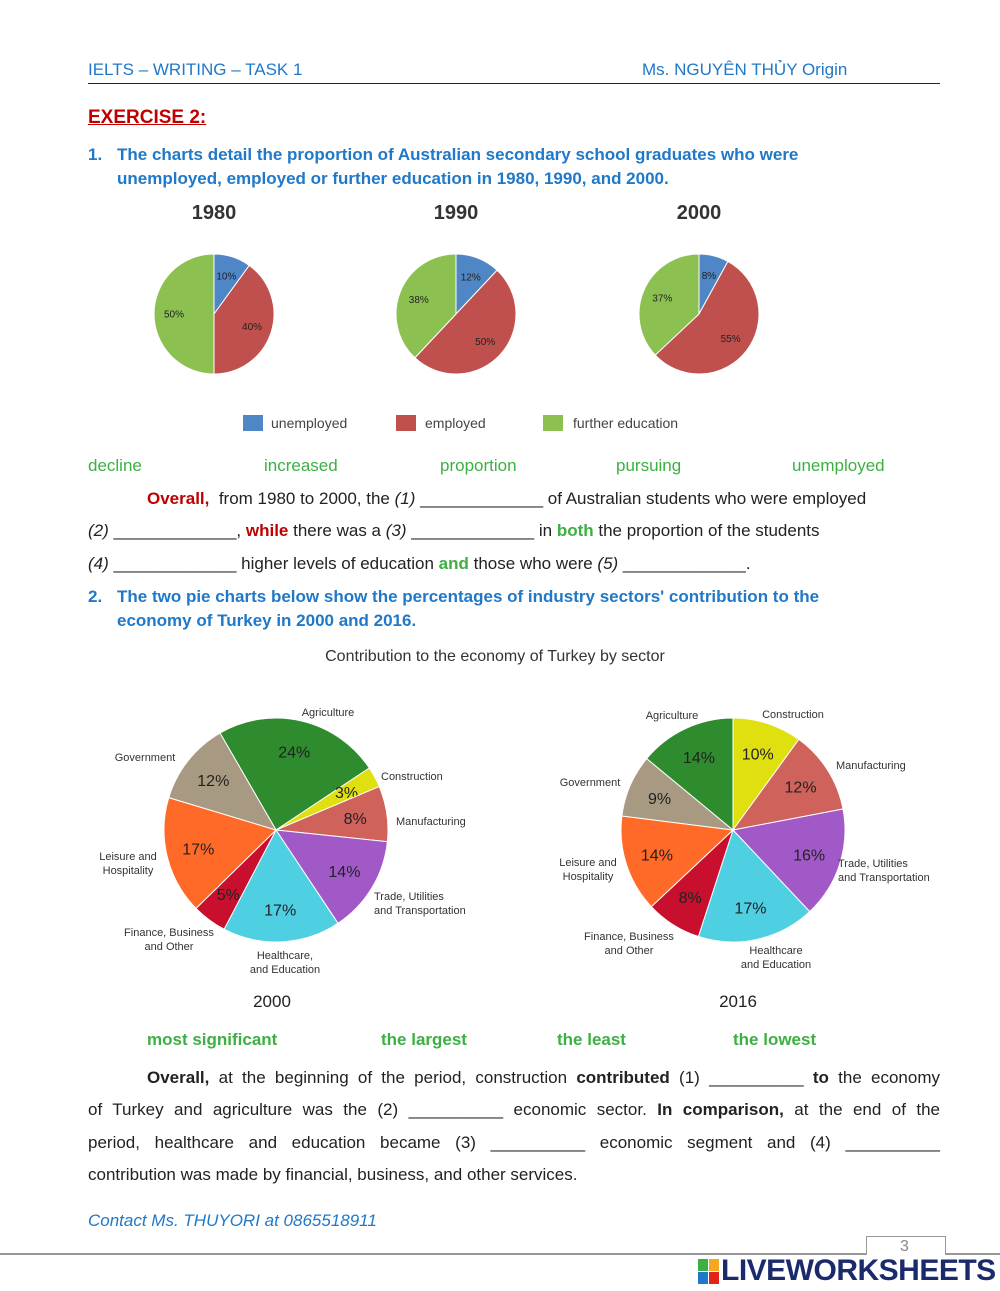 The height and width of the screenshot is (1291, 1000). What do you see at coordinates (98, 530) in the screenshot?
I see `paragraph-text: (2)` at bounding box center [98, 530].